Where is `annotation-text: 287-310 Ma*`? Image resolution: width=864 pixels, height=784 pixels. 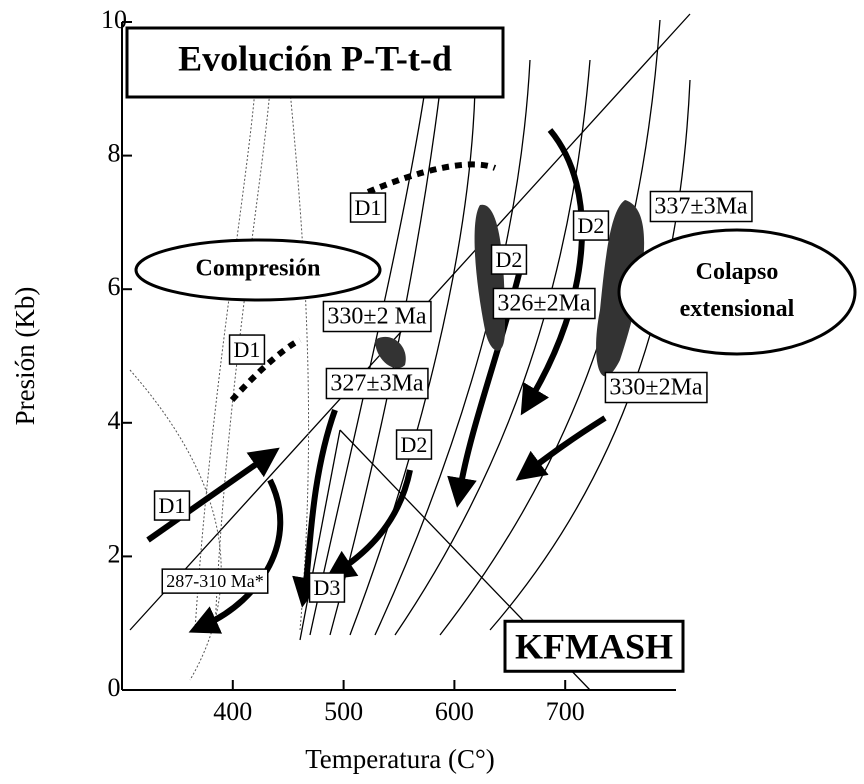
annotation-text: 287-310 Ma* is located at coordinates (215, 581).